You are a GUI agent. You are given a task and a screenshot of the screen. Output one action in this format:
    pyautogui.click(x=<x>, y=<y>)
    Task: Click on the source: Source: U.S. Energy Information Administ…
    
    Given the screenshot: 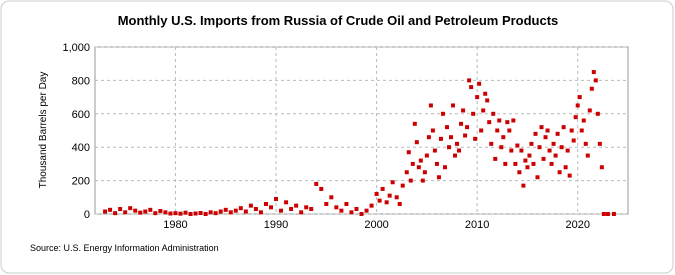 What is the action you would take?
    pyautogui.click(x=124, y=248)
    